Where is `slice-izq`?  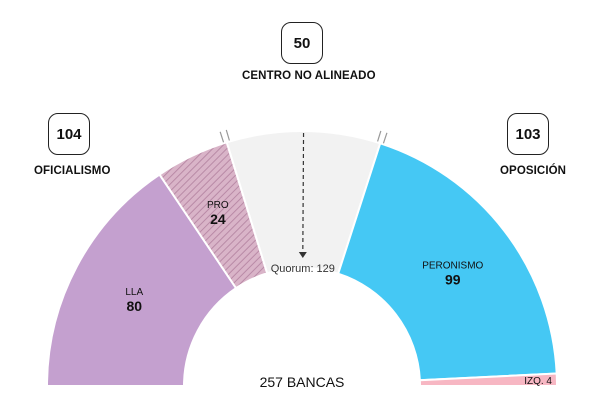 slice-izq is located at coordinates (488, 379).